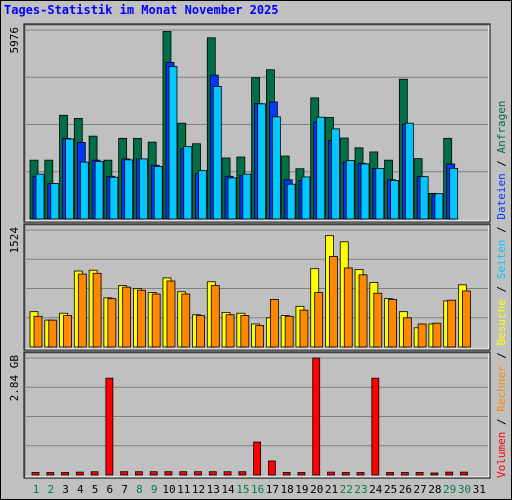 The width and height of the screenshot is (512, 500). Describe the element at coordinates (346, 489) in the screenshot. I see `x-tick-label-day-22: 22` at that location.